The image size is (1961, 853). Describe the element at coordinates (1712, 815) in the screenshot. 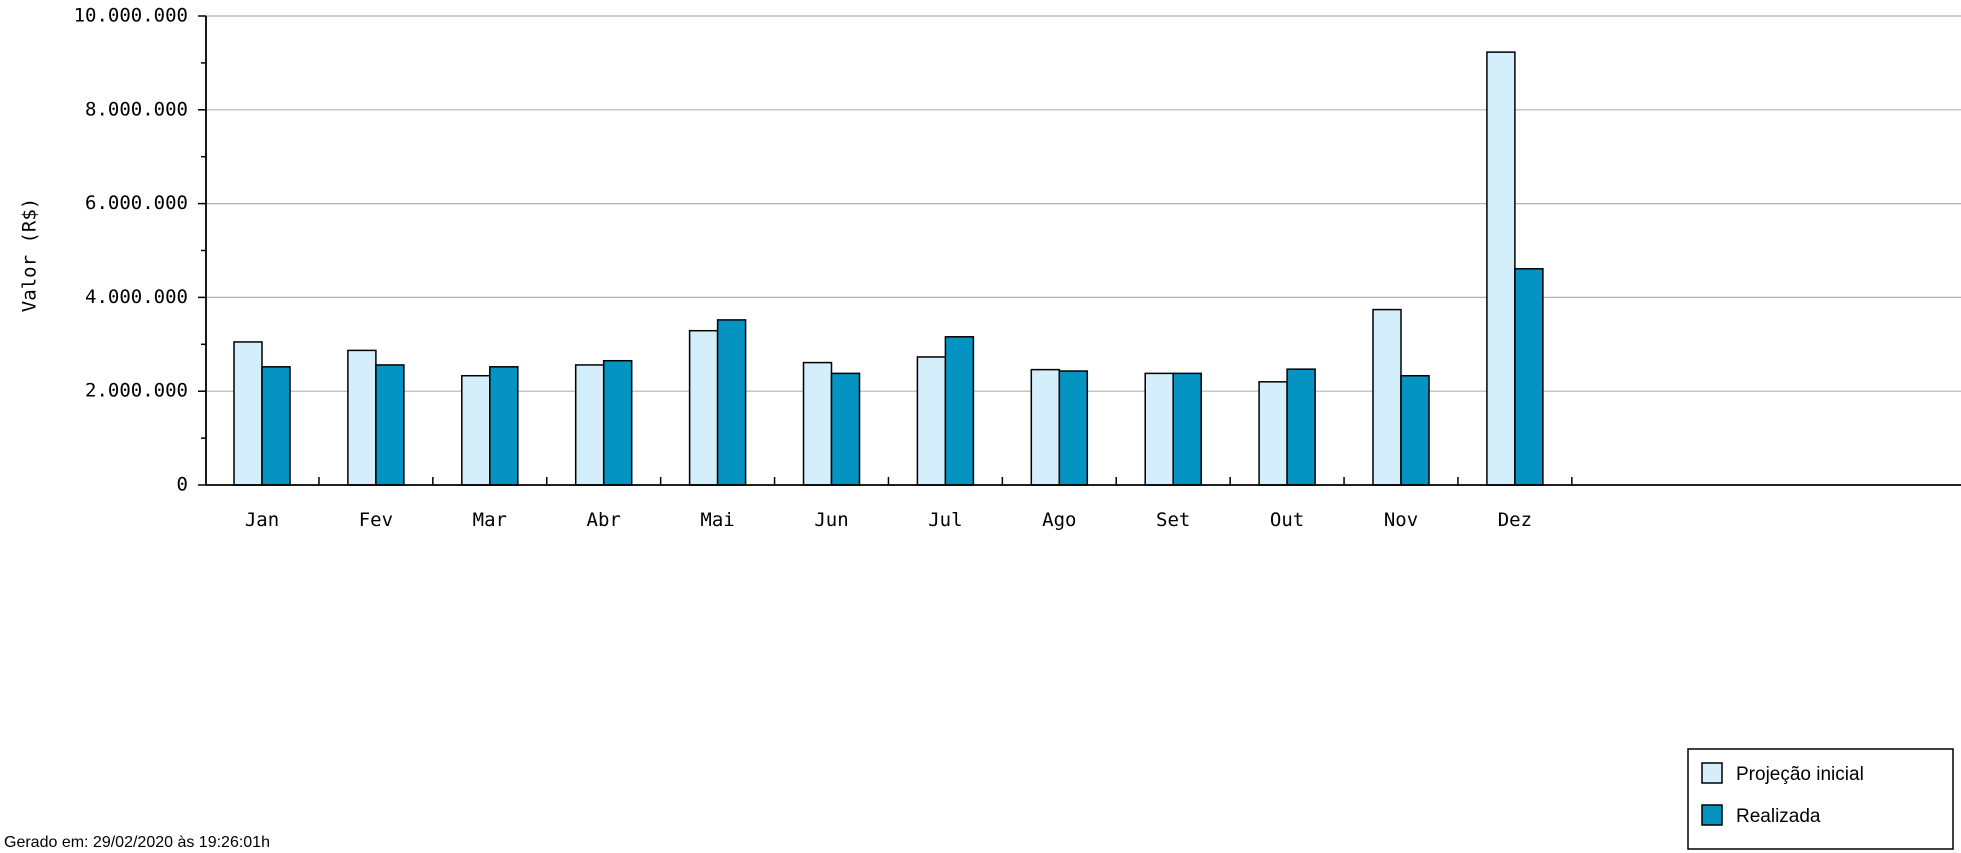

I see `legend-swatch-realizada` at that location.